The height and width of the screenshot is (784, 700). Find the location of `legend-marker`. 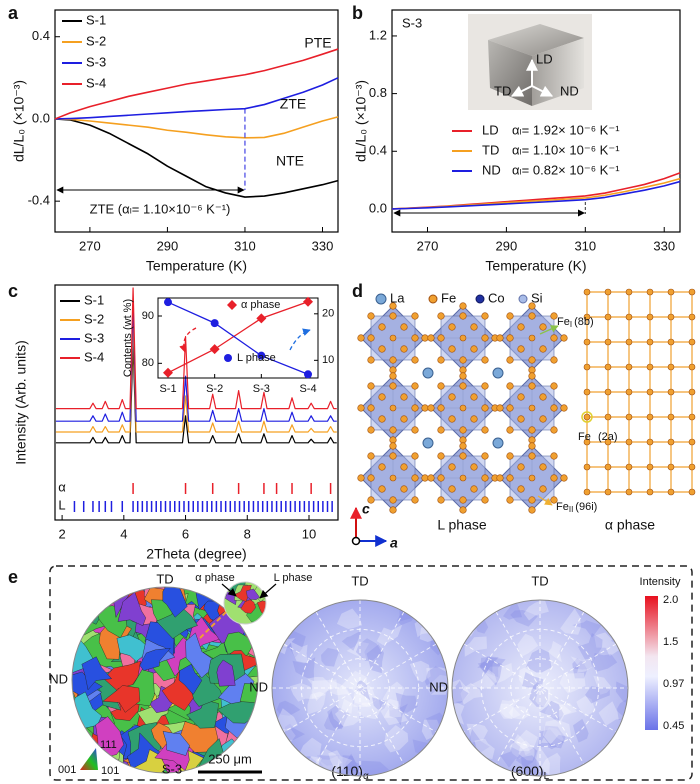

legend-marker is located at coordinates (228, 358).